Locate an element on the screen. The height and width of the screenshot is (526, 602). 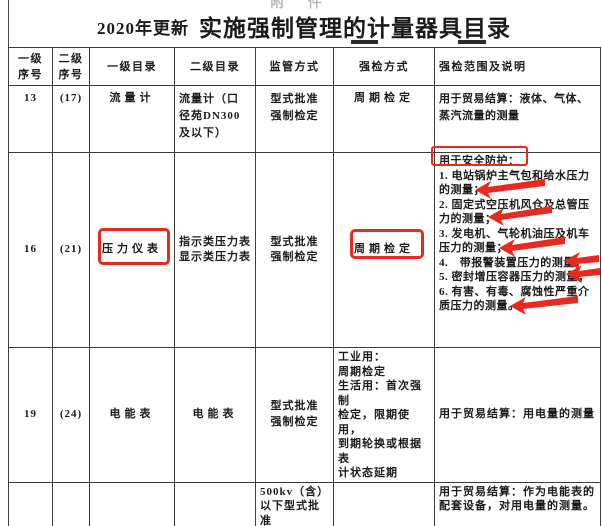
cell-scope: 用于贸易结算：液体、气体、 蒸汽流量的测量 is located at coordinates (517, 119).